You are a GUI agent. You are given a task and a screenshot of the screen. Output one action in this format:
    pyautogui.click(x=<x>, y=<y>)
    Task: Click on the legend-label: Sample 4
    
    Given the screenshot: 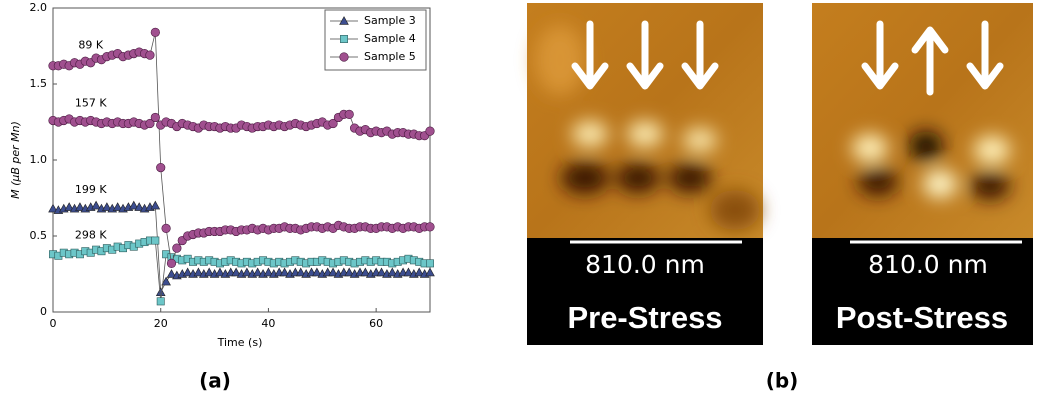 What is the action you would take?
    pyautogui.click(x=390, y=38)
    